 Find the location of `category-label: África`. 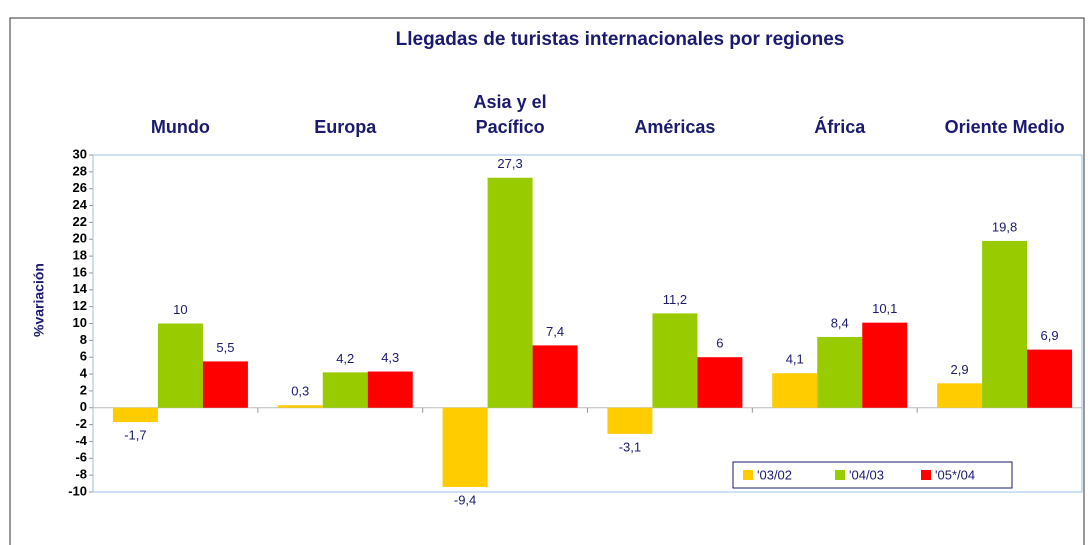

category-label: África is located at coordinates (840, 127).